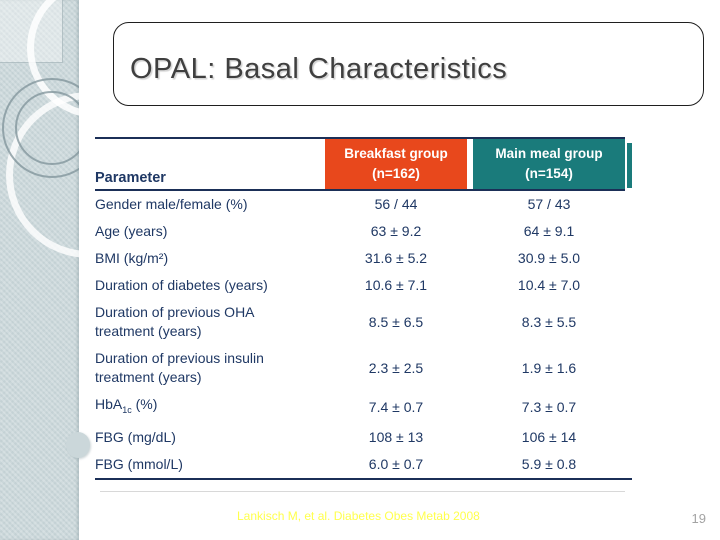  I want to click on table-row: BMI (kg/m²) 31.6 ± 5.2 30.9 ± 5.0, so click(363, 258).